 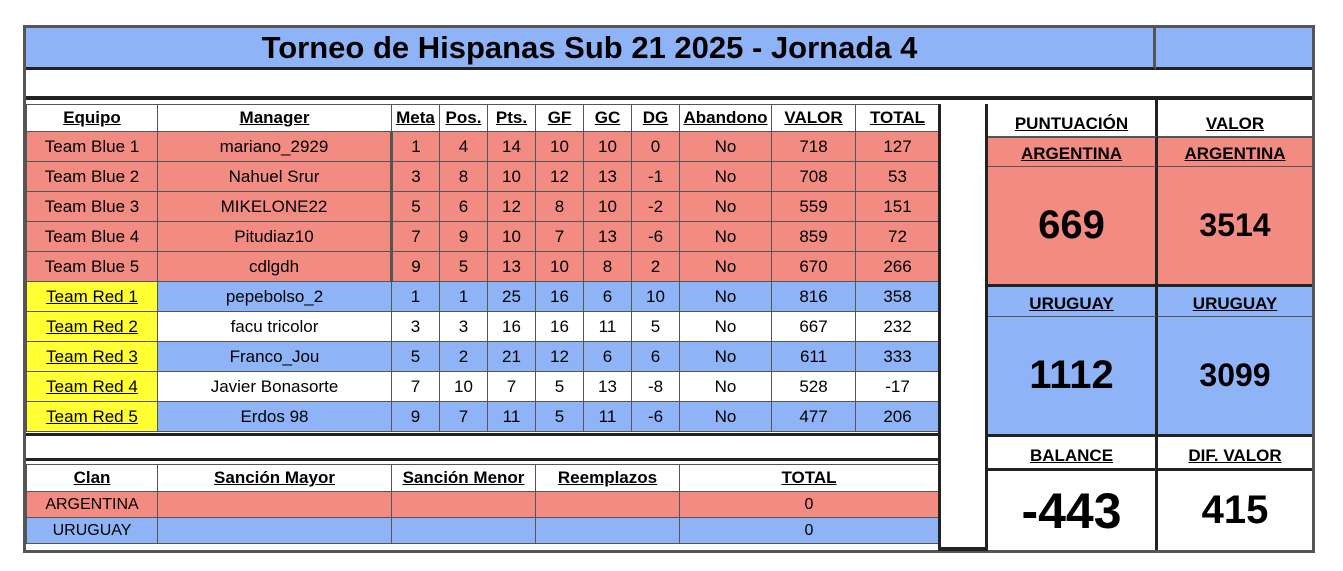 I want to click on manager-cell: Franco_Jou, so click(x=274, y=356).